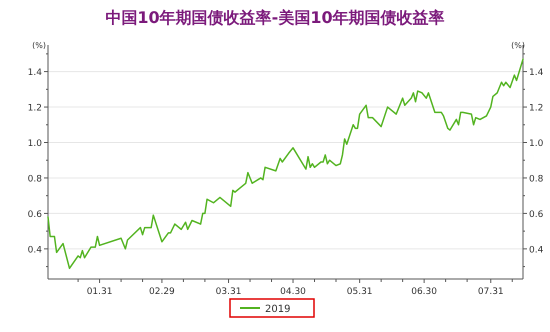 The image size is (550, 332). I want to click on x-tick-label: 03.31, so click(229, 292).